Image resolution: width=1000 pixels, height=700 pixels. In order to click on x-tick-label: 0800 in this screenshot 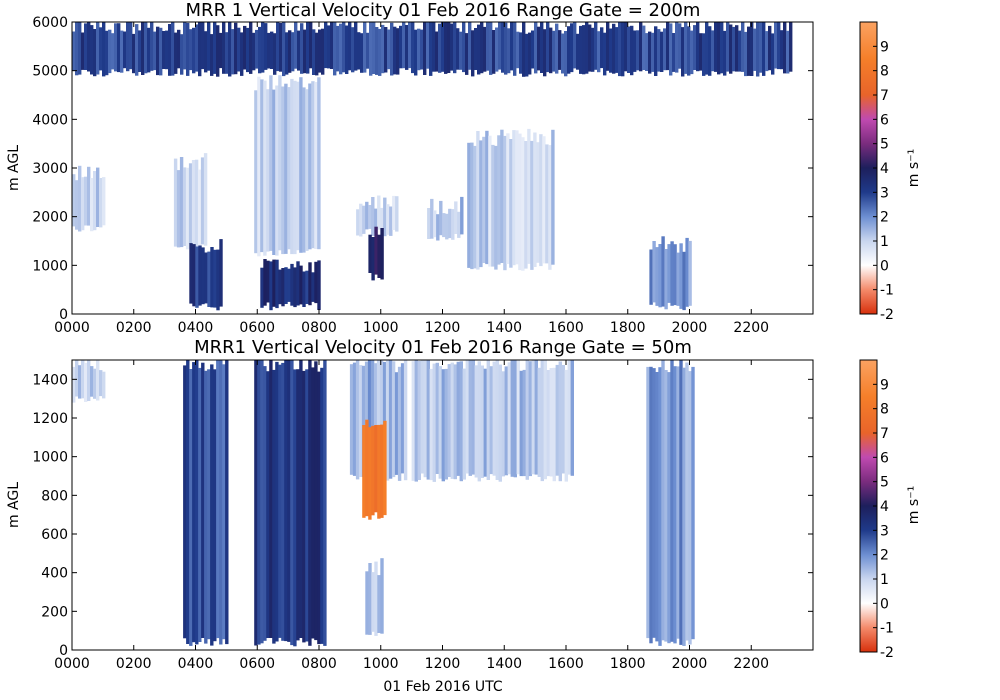, I will do `click(319, 328)`.